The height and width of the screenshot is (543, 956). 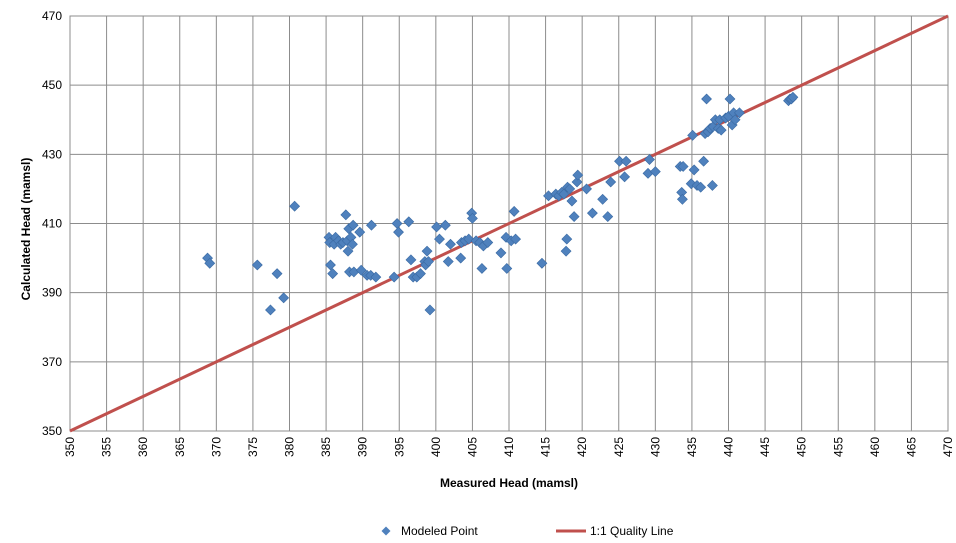 I want to click on x-tick-label: 380, so click(x=290, y=447).